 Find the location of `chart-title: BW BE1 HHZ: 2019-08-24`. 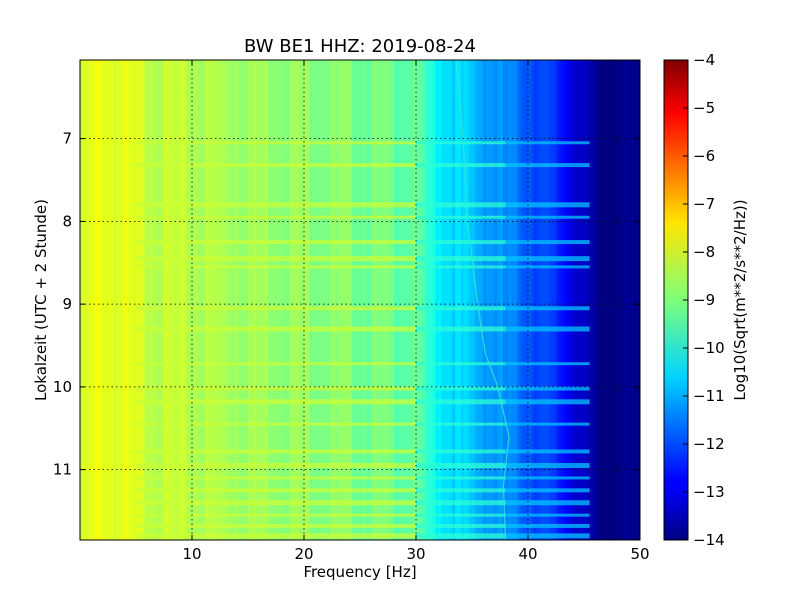

chart-title: BW BE1 HHZ: 2019-08-24 is located at coordinates (360, 46).